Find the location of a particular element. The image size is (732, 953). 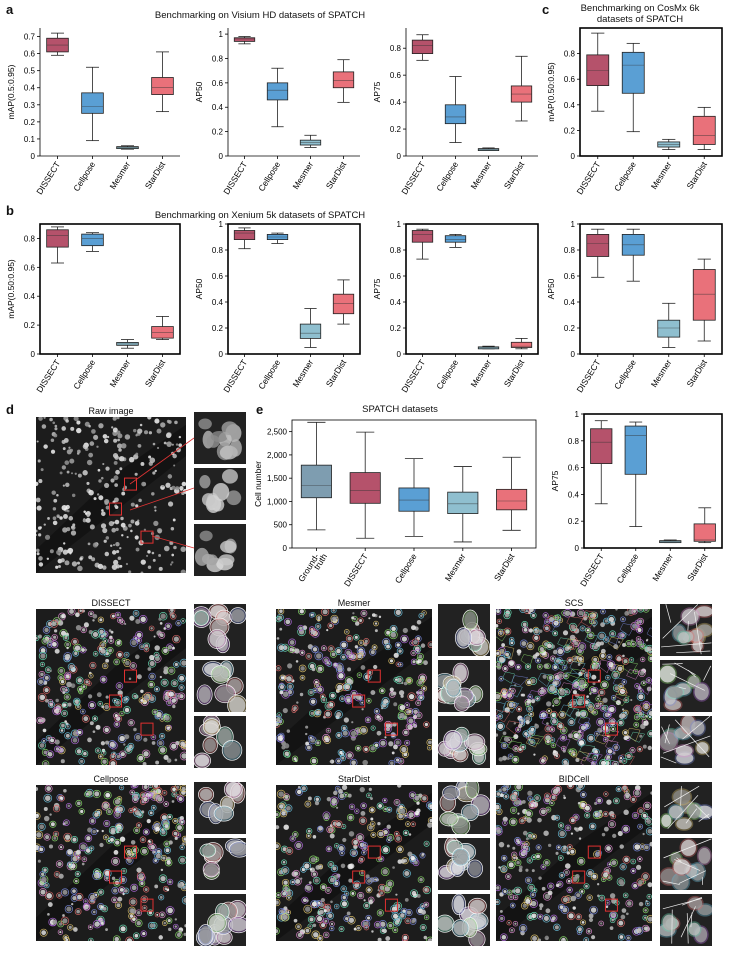

mesmer-segmentation is located at coordinates (354, 687).